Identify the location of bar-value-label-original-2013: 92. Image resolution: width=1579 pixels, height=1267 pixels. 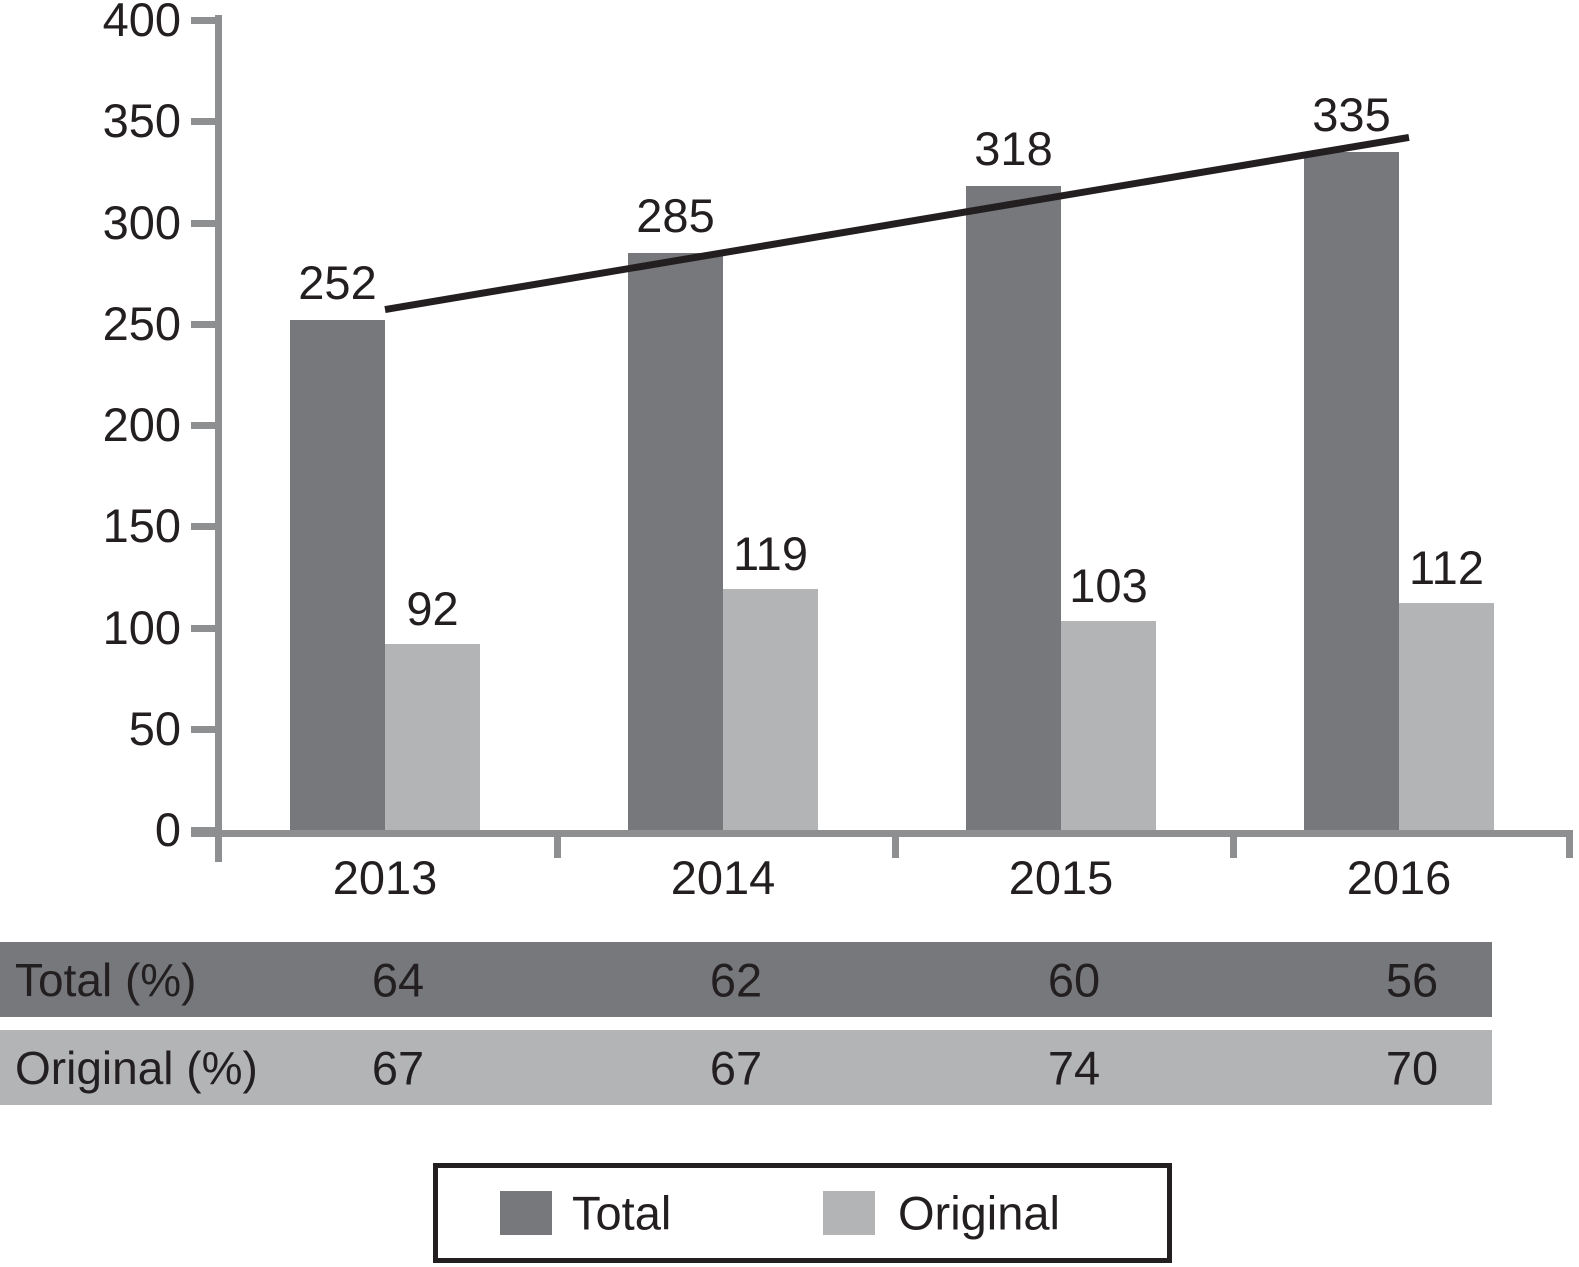
(432, 608).